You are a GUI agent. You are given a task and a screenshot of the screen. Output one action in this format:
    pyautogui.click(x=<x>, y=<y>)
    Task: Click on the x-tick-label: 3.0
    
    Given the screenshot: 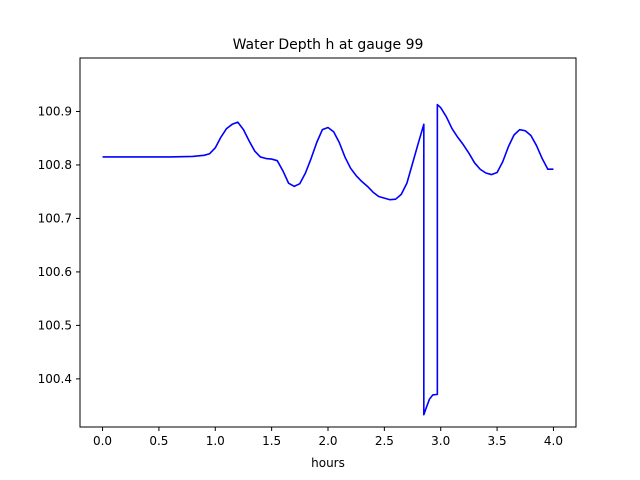 What is the action you would take?
    pyautogui.click(x=440, y=441)
    